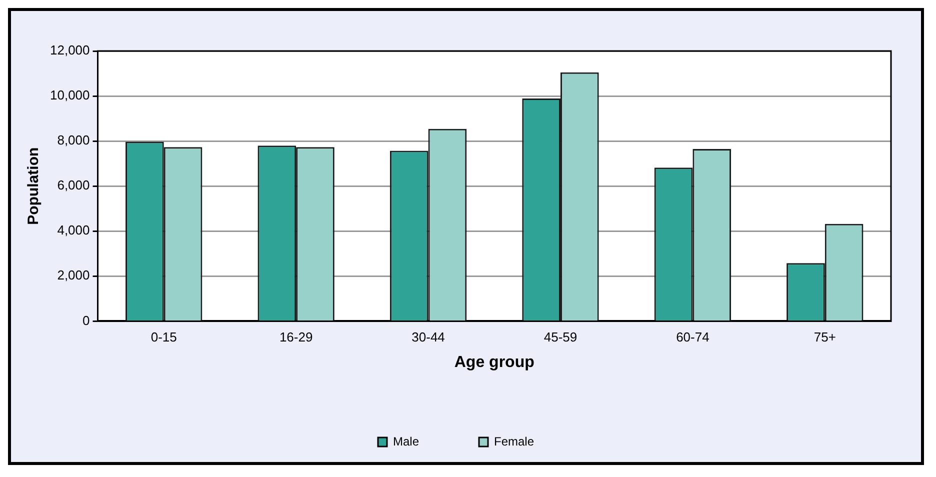 This screenshot has height=477, width=936. What do you see at coordinates (73, 275) in the screenshot?
I see `y-tick-label: 2,000` at bounding box center [73, 275].